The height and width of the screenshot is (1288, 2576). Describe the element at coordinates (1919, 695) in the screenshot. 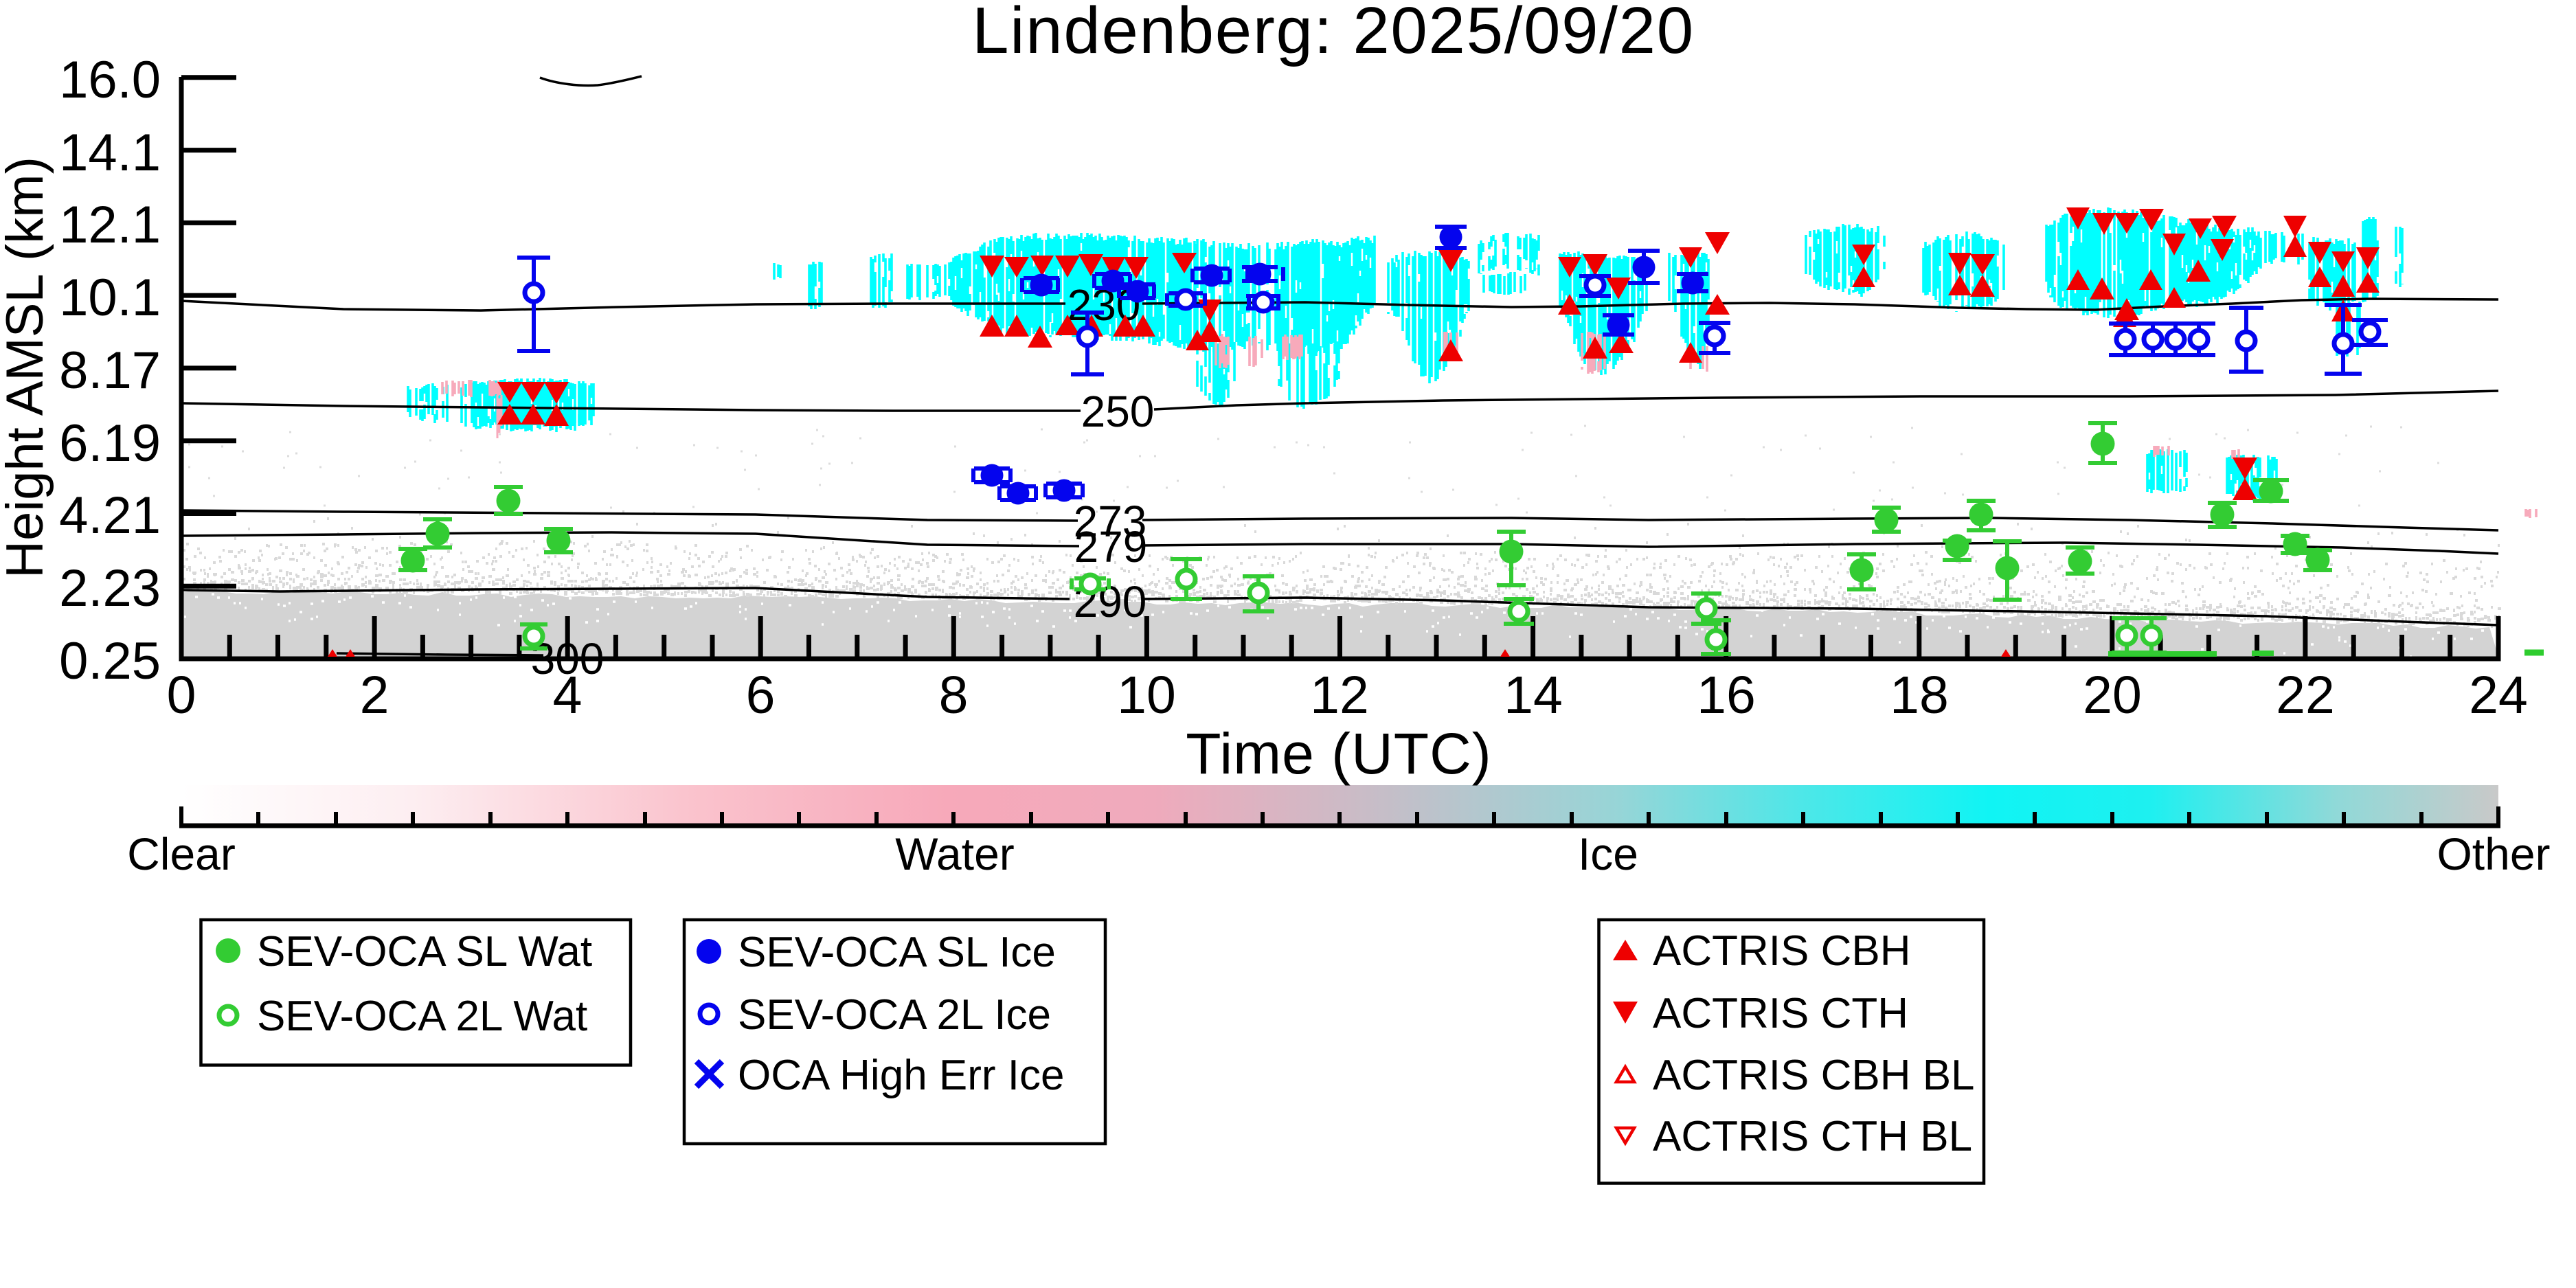

I see `svg-text: 18` at that location.